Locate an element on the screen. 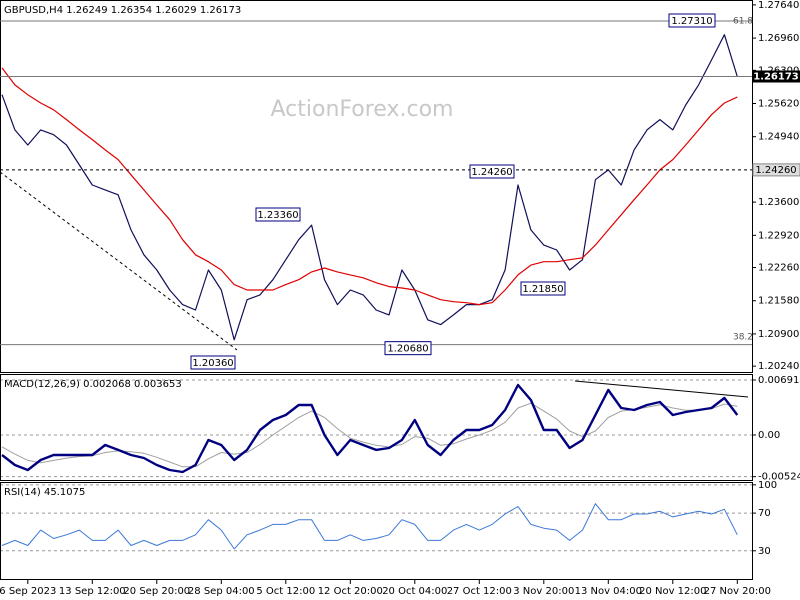  y-tick-label: 1.22920 is located at coordinates (778, 235).